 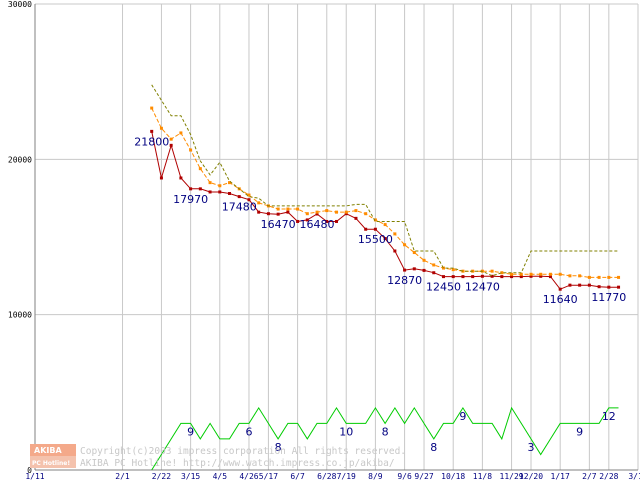 What do you see at coordinates (512, 476) in the screenshot?
I see `x-tick-label: 11/29` at bounding box center [512, 476].